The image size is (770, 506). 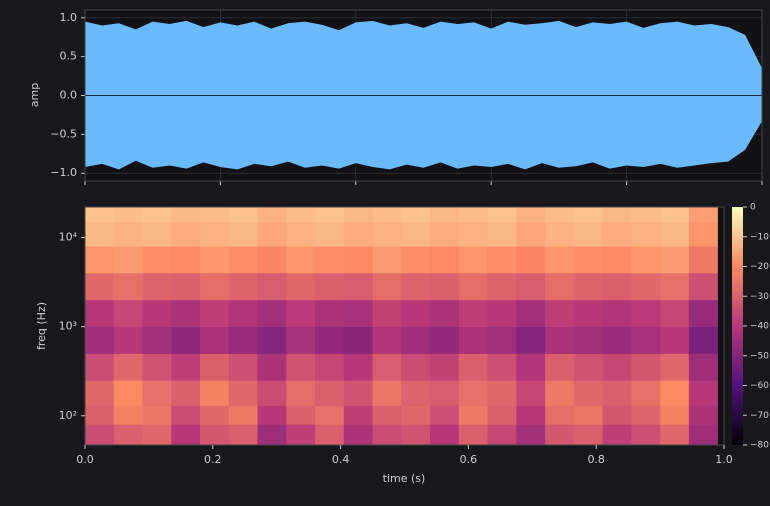 I want to click on colorbar-tick-label: −20, so click(x=759, y=267).